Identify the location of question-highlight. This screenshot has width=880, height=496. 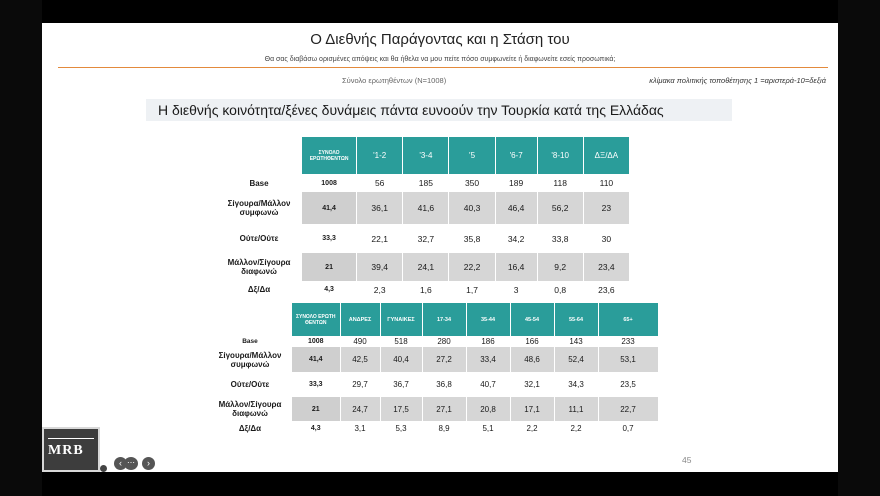
(439, 110).